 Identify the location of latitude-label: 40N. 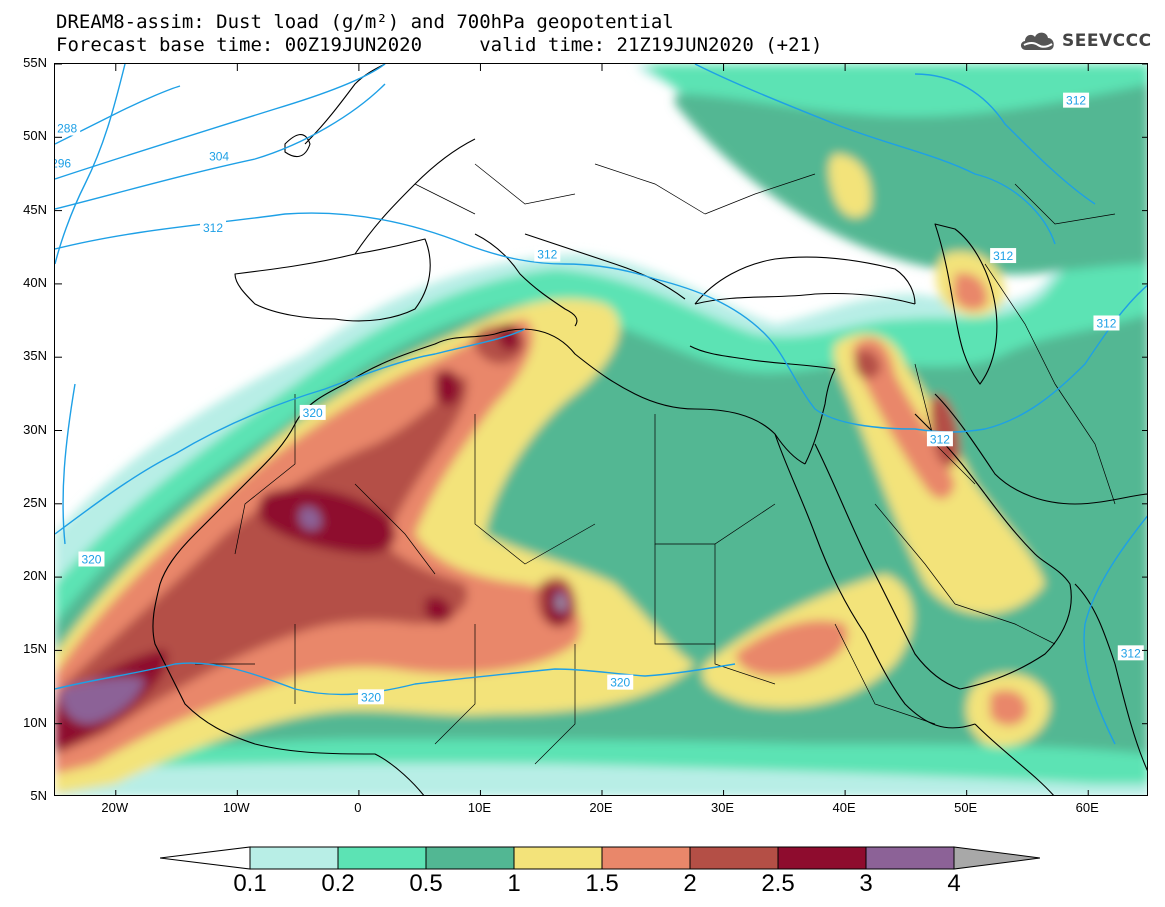
(35, 282).